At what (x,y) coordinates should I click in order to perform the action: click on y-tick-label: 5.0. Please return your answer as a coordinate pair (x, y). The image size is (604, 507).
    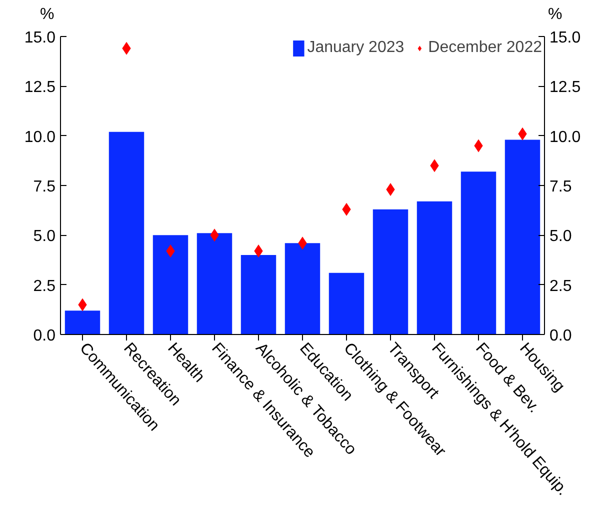
    Looking at the image, I should click on (44, 237).